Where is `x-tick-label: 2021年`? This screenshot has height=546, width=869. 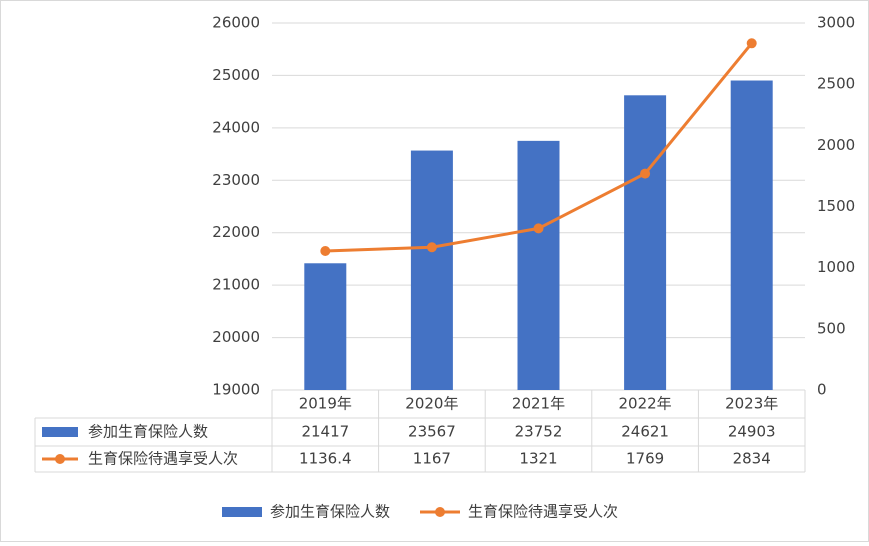
x-tick-label: 2021年 is located at coordinates (538, 404).